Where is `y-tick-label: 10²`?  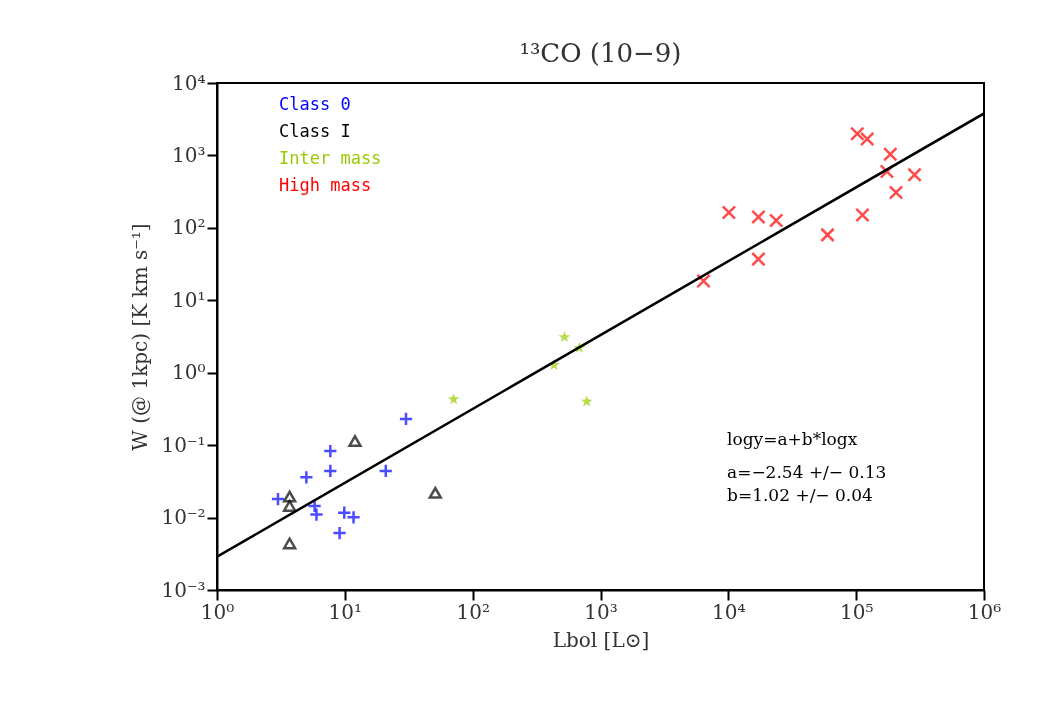 y-tick-label: 10² is located at coordinates (189, 227).